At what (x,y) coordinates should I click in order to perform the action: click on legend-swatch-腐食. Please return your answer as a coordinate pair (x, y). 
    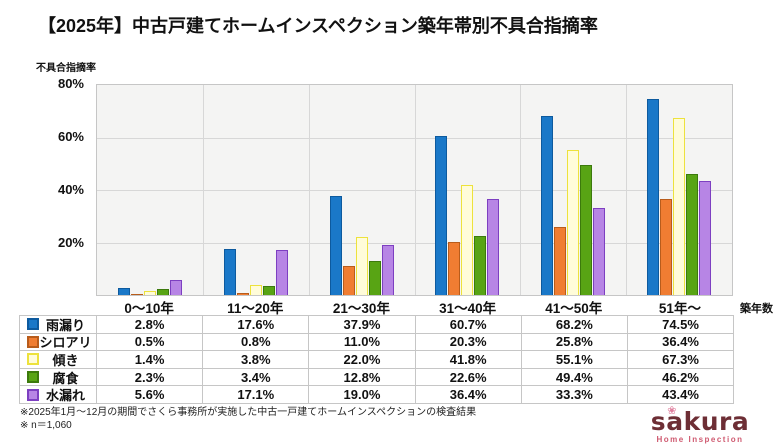
    Looking at the image, I should click on (33, 377).